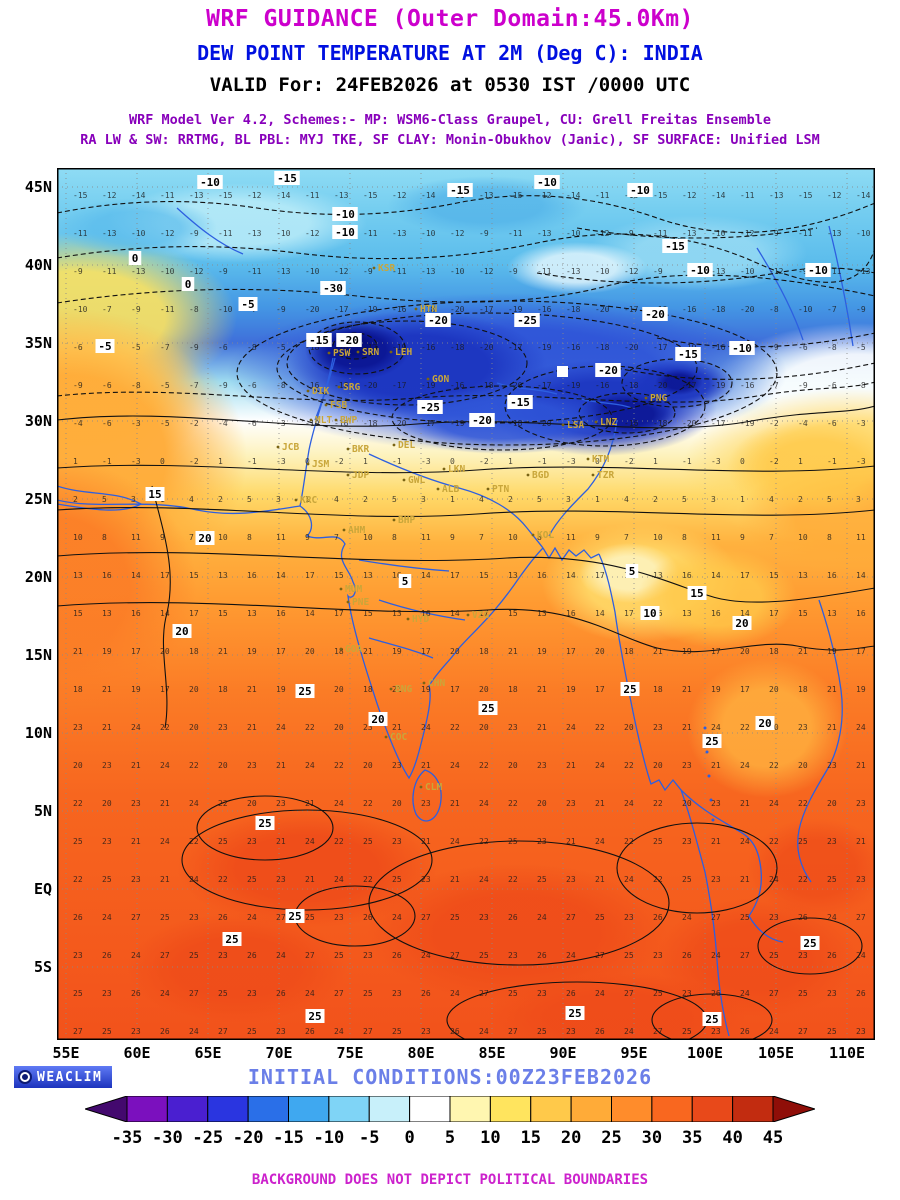 The height and width of the screenshot is (1200, 900). What do you see at coordinates (457, 385) in the screenshot?
I see `svg-text: -16` at bounding box center [457, 385].